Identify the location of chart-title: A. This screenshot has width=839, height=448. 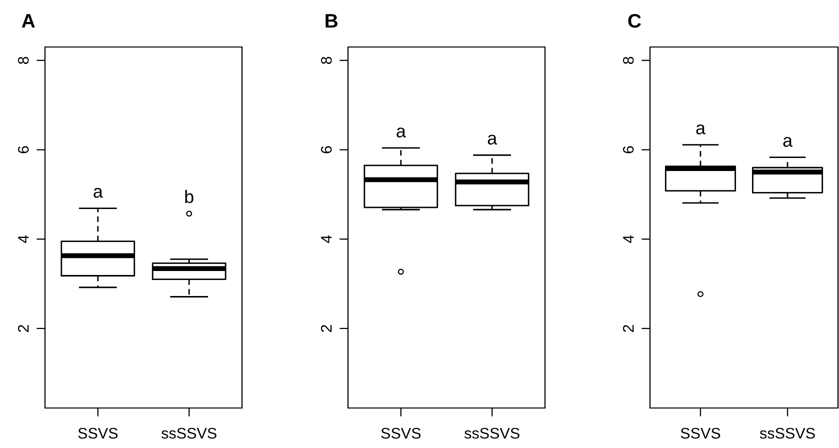
(28, 21).